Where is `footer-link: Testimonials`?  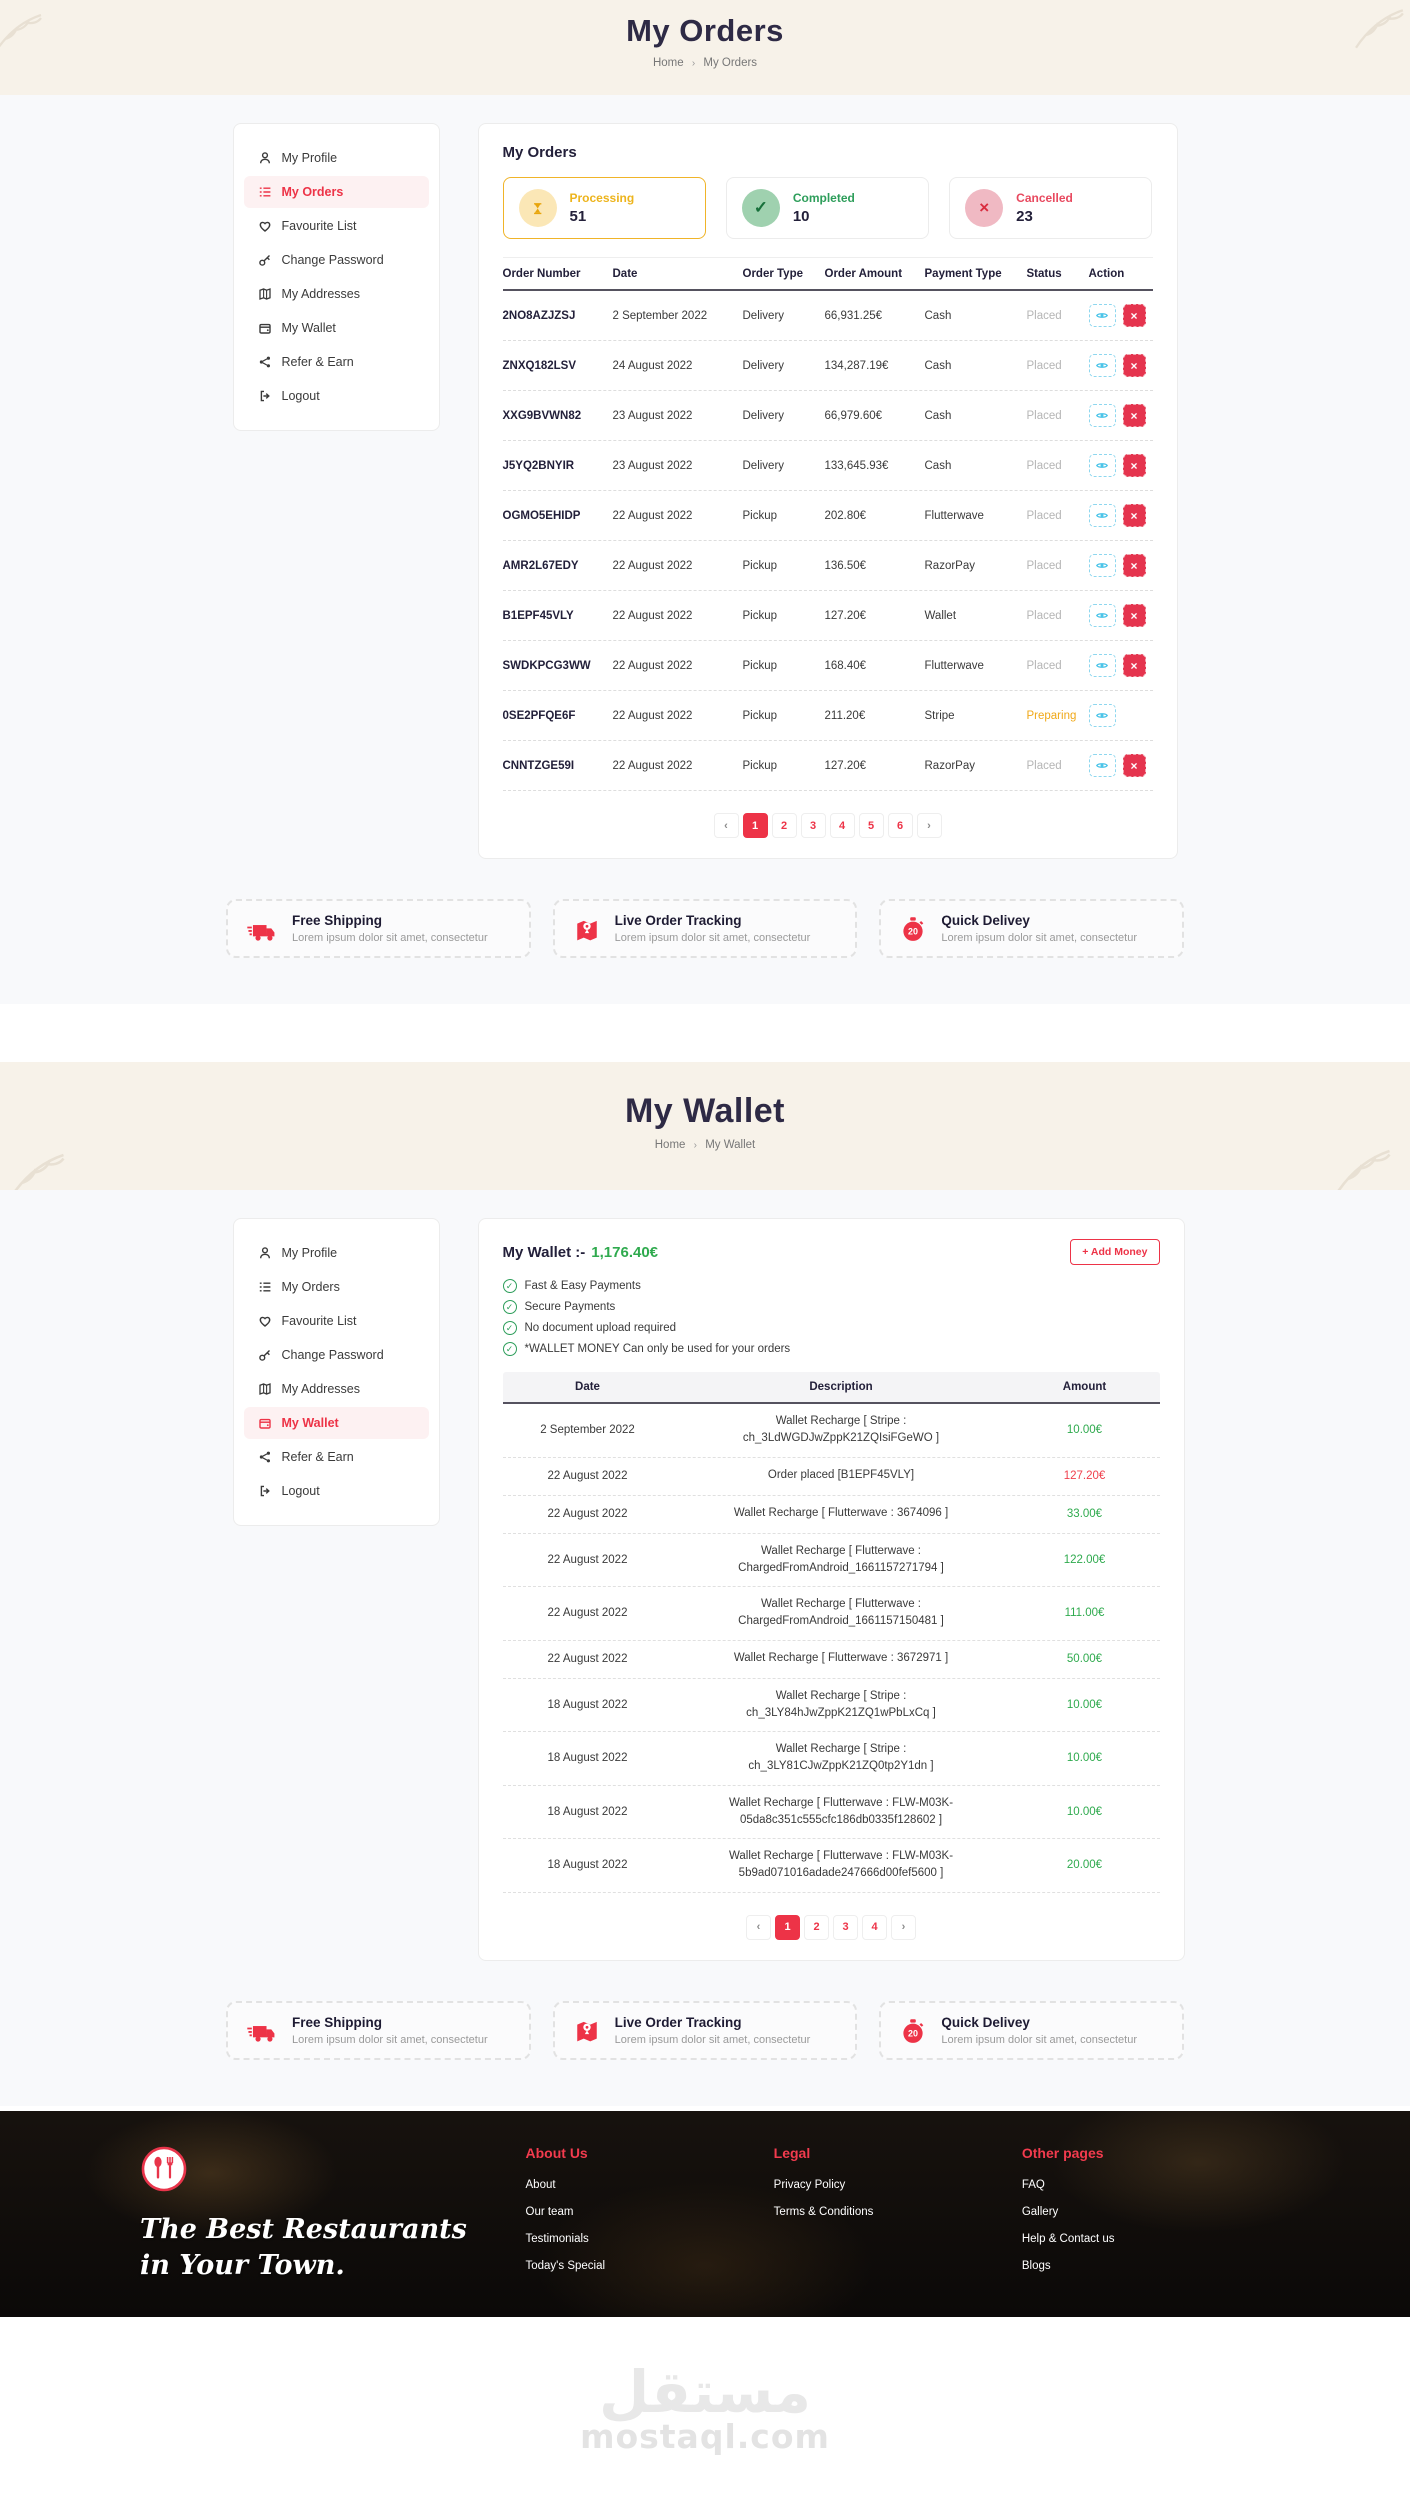
footer-link: Testimonials is located at coordinates (557, 2238).